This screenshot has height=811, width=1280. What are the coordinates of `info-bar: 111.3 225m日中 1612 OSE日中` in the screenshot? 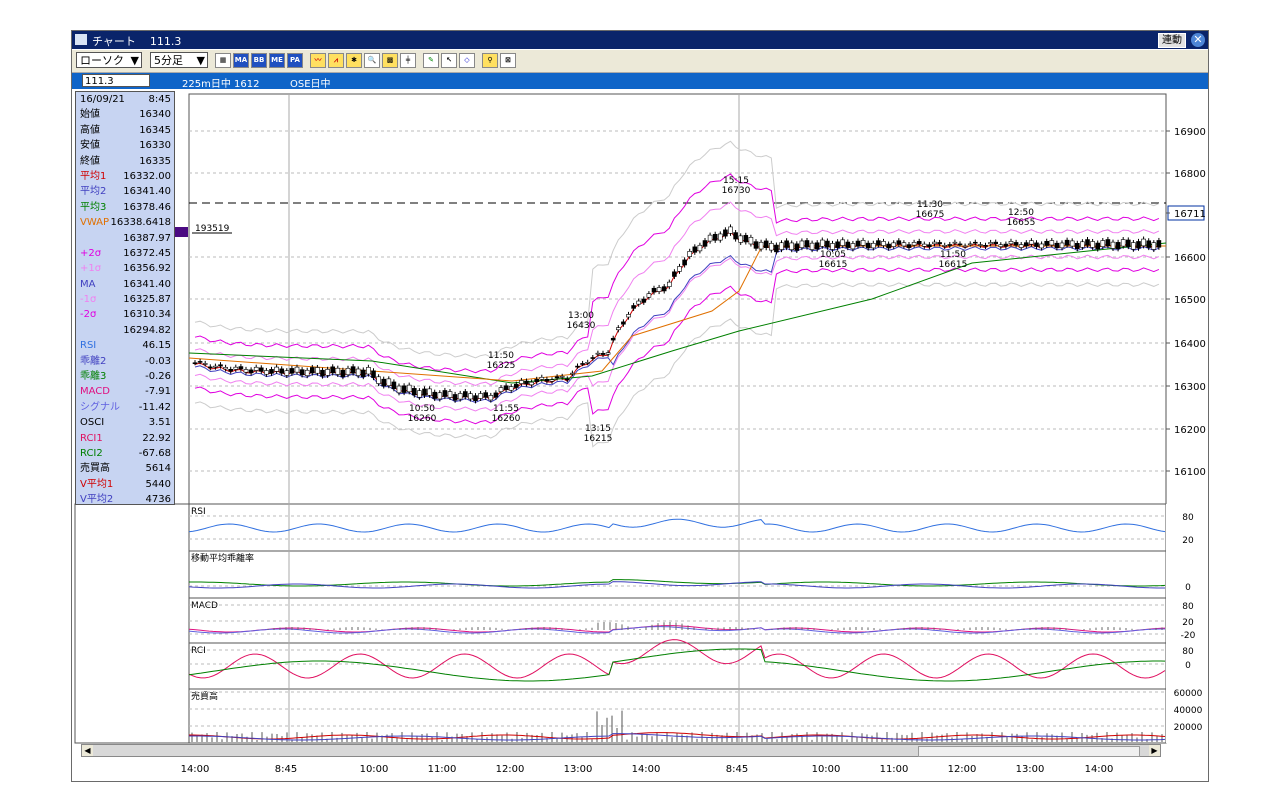 It's located at (640, 81).